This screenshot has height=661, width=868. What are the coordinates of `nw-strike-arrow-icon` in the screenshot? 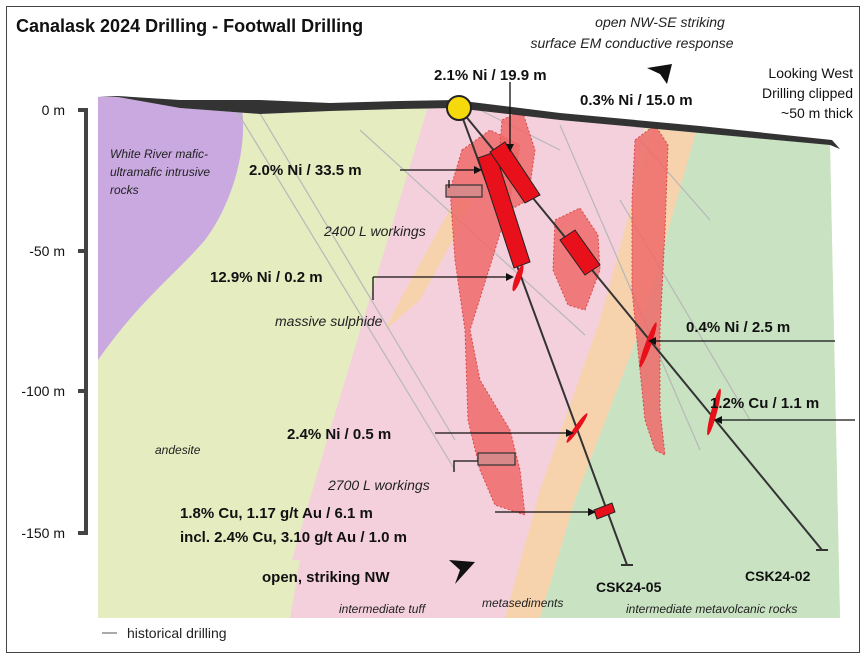 It's located at (462, 572).